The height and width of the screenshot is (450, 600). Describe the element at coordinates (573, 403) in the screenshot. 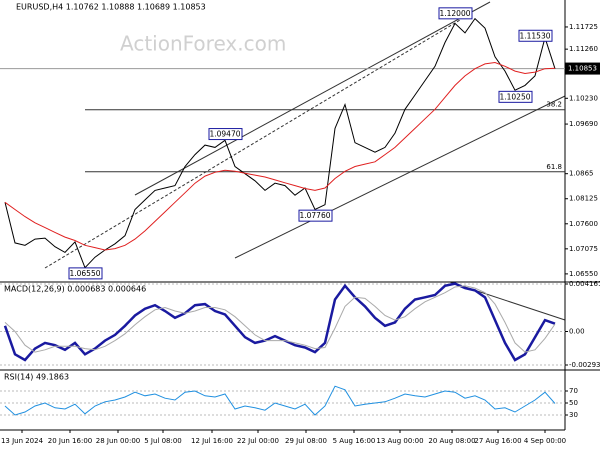

I see `y-tick-label: 50` at that location.